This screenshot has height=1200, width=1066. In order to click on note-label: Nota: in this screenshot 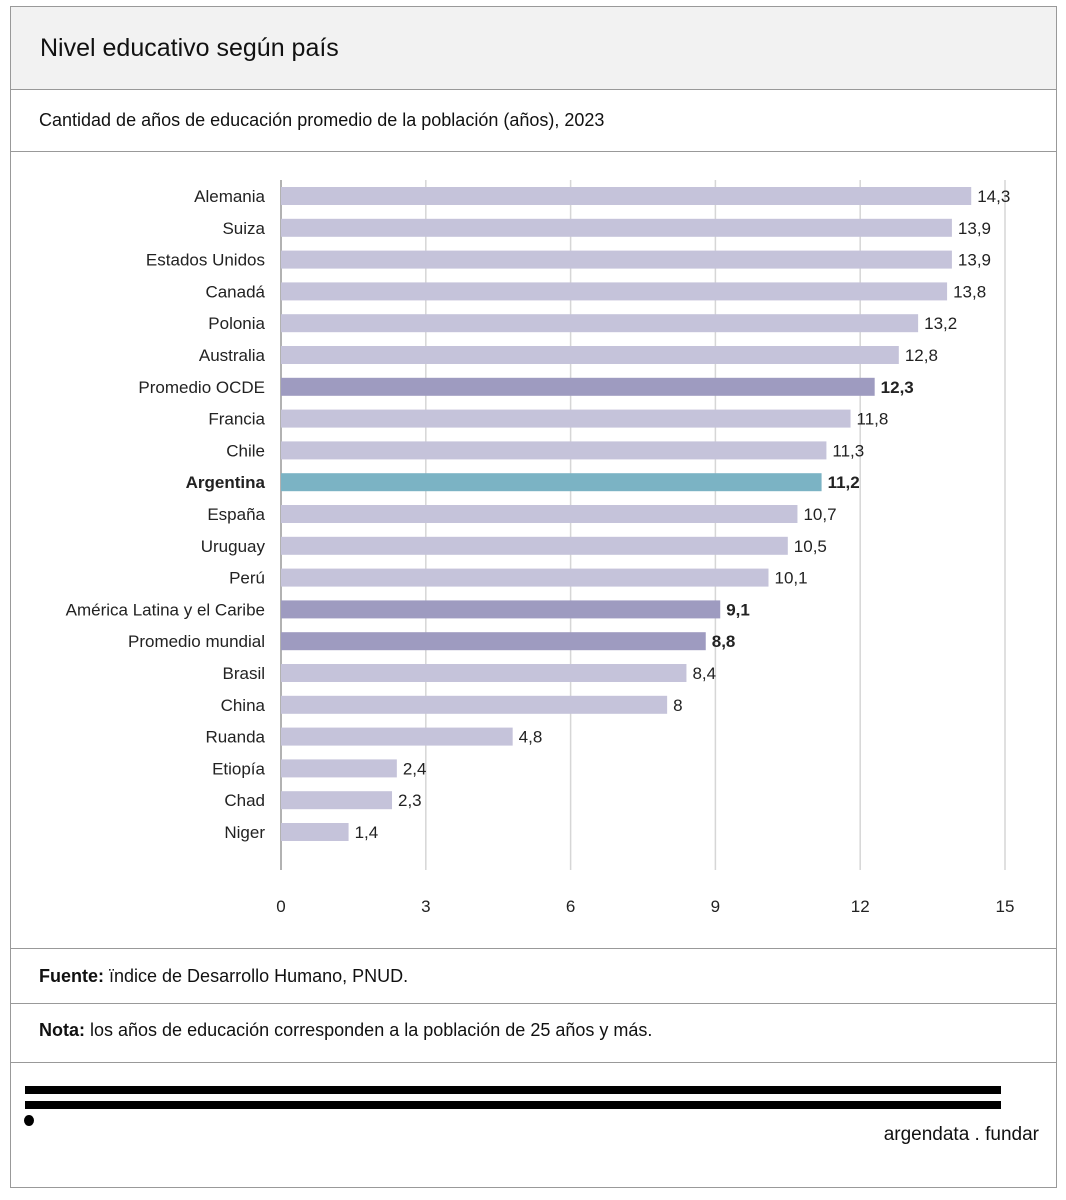, I will do `click(62, 1030)`.